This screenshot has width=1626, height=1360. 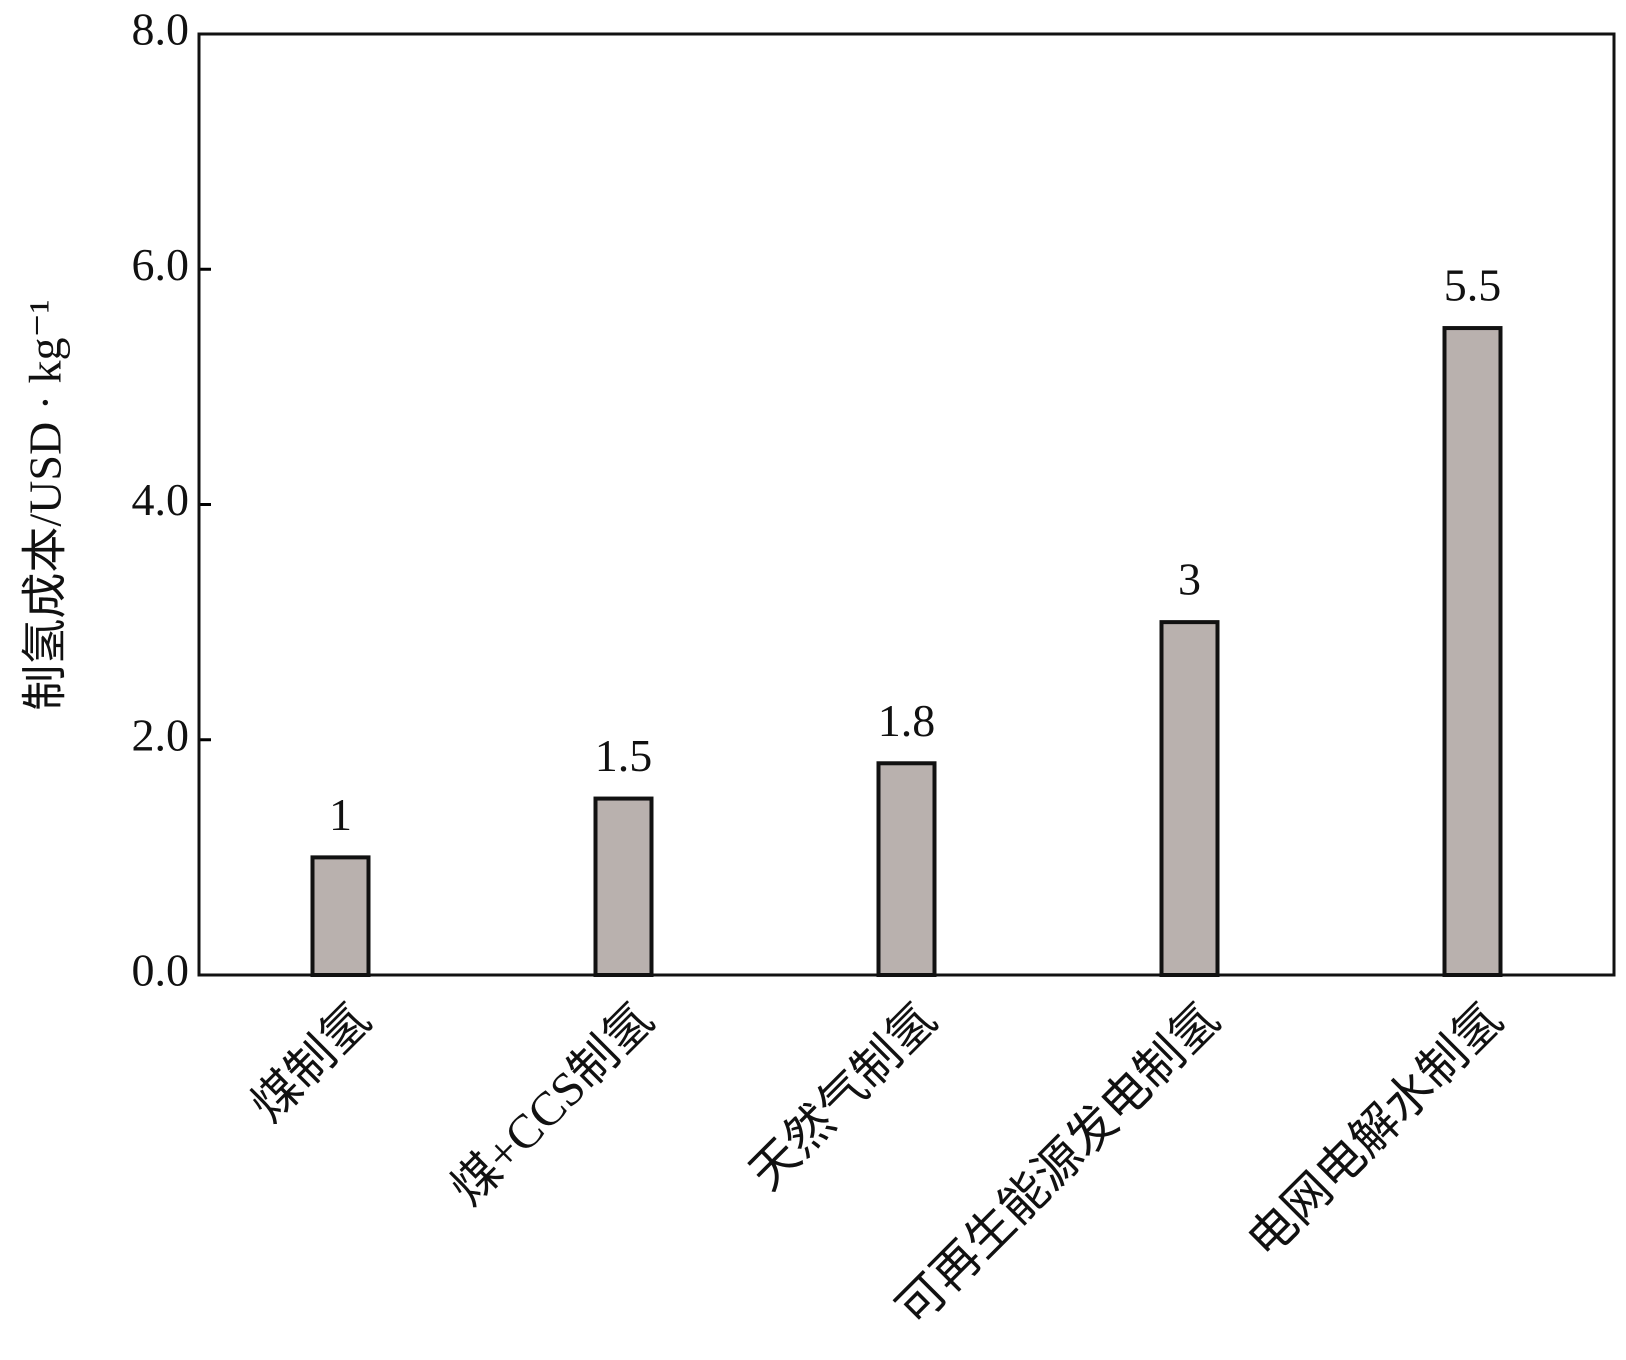 I want to click on x-tick-label: 煤+CCS制氢, so click(x=552, y=1104).